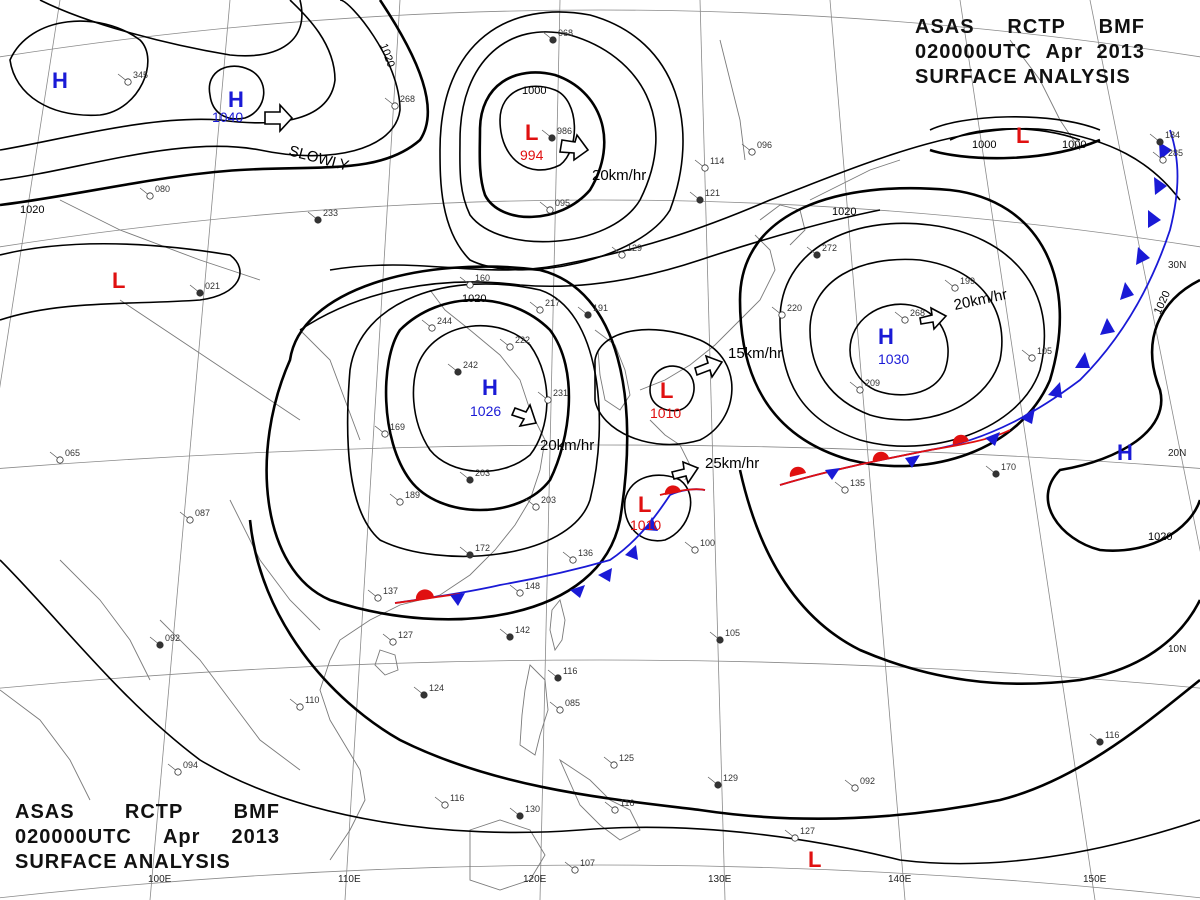  I want to click on station-plot: 272, so click(821, 251).